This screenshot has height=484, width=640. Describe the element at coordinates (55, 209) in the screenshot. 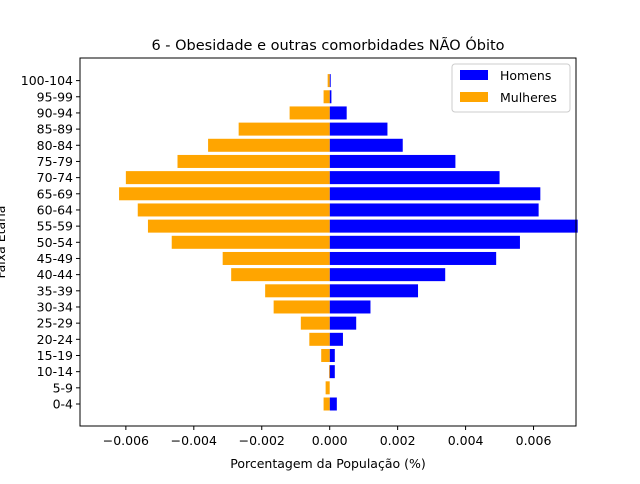

I see `y-tick-label: 60-64` at that location.